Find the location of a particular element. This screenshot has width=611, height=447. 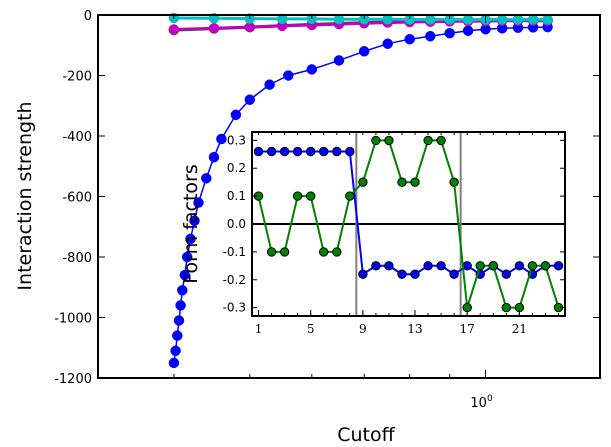

inset-x-tick-label: 1 is located at coordinates (259, 329).